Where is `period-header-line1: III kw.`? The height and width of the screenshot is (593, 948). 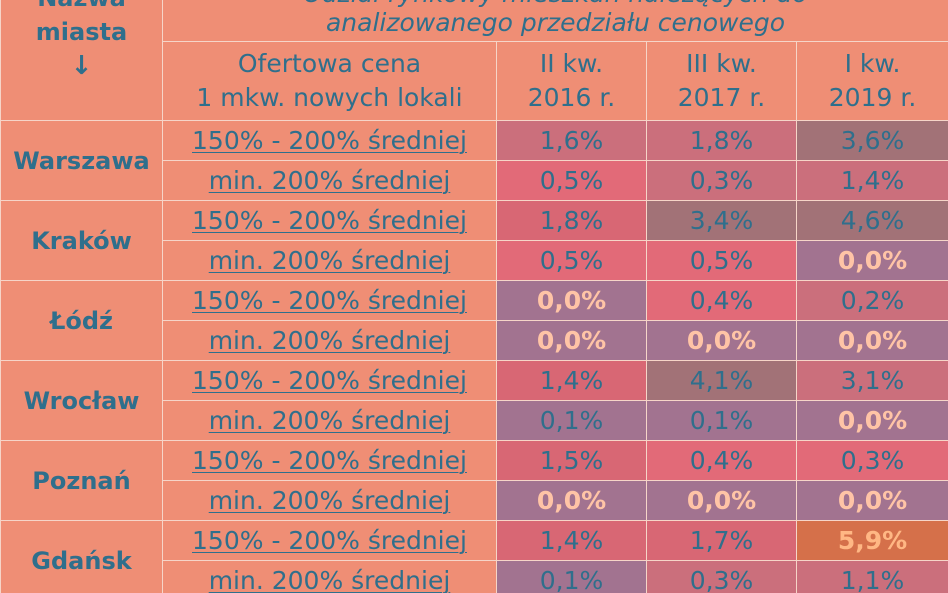
period-header-line1: III kw. is located at coordinates (721, 63).